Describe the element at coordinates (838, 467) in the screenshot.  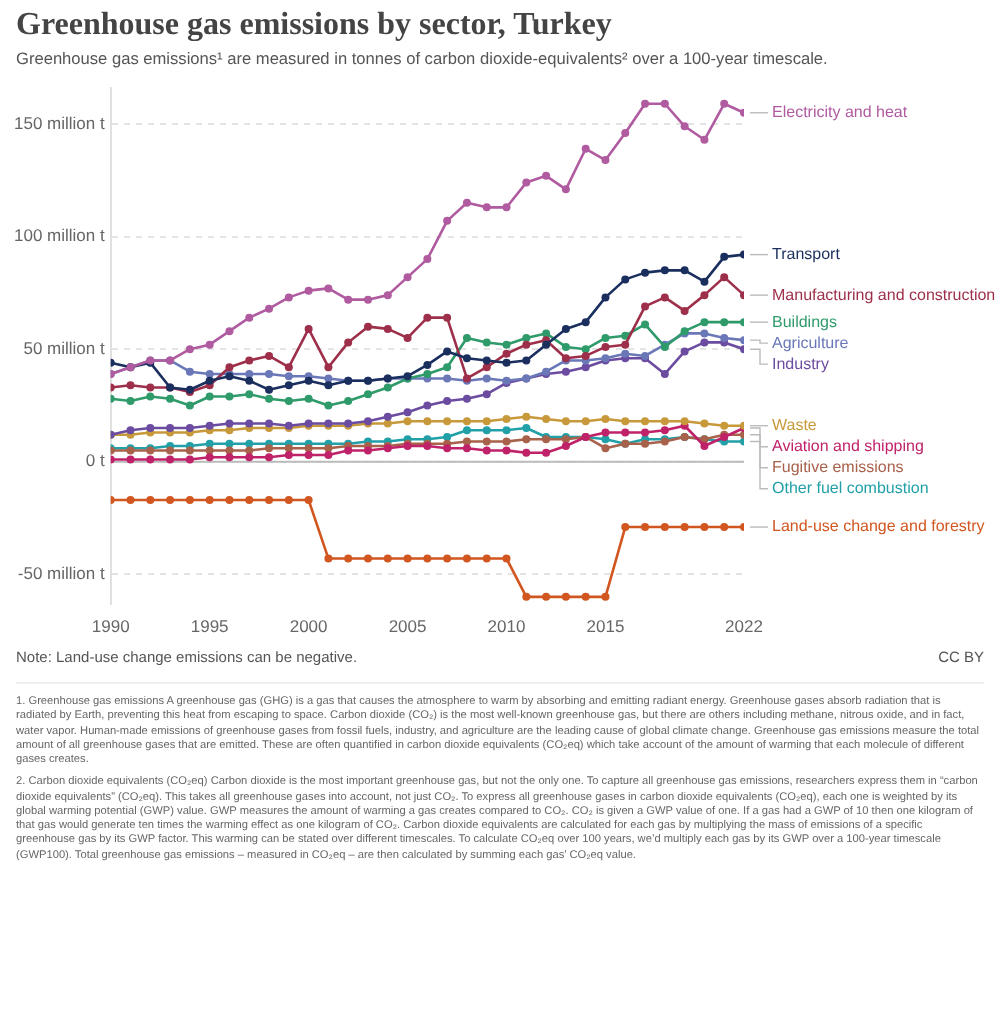
I see `text: Fugitive emissions` at that location.